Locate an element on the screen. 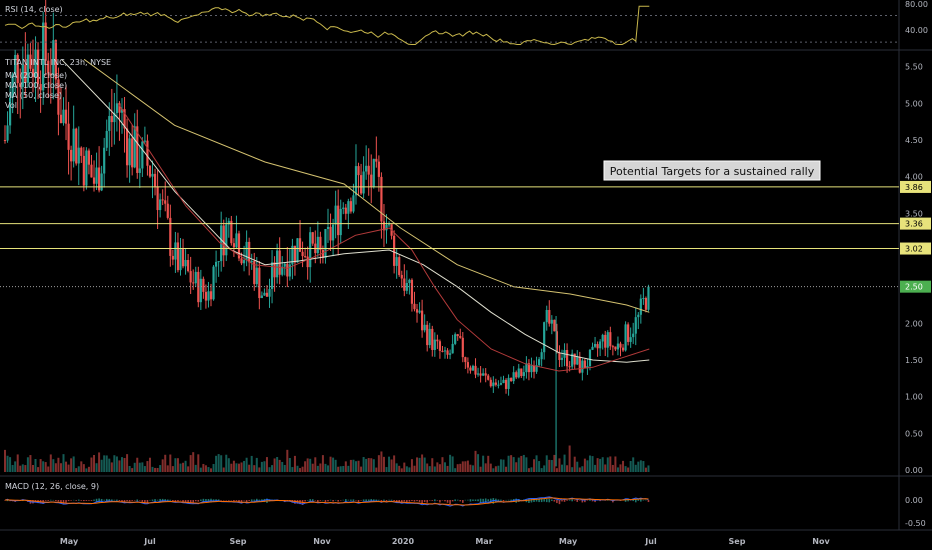 The height and width of the screenshot is (550, 932). macd-line is located at coordinates (326, 501).